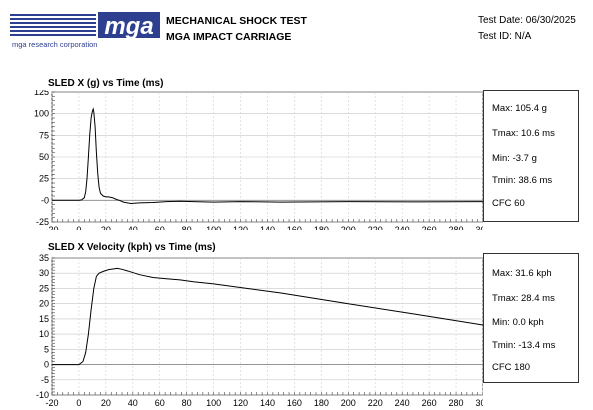  Describe the element at coordinates (229, 37) in the screenshot. I see `report-subtitle: MGA IMPACT CARRIAGE` at that location.